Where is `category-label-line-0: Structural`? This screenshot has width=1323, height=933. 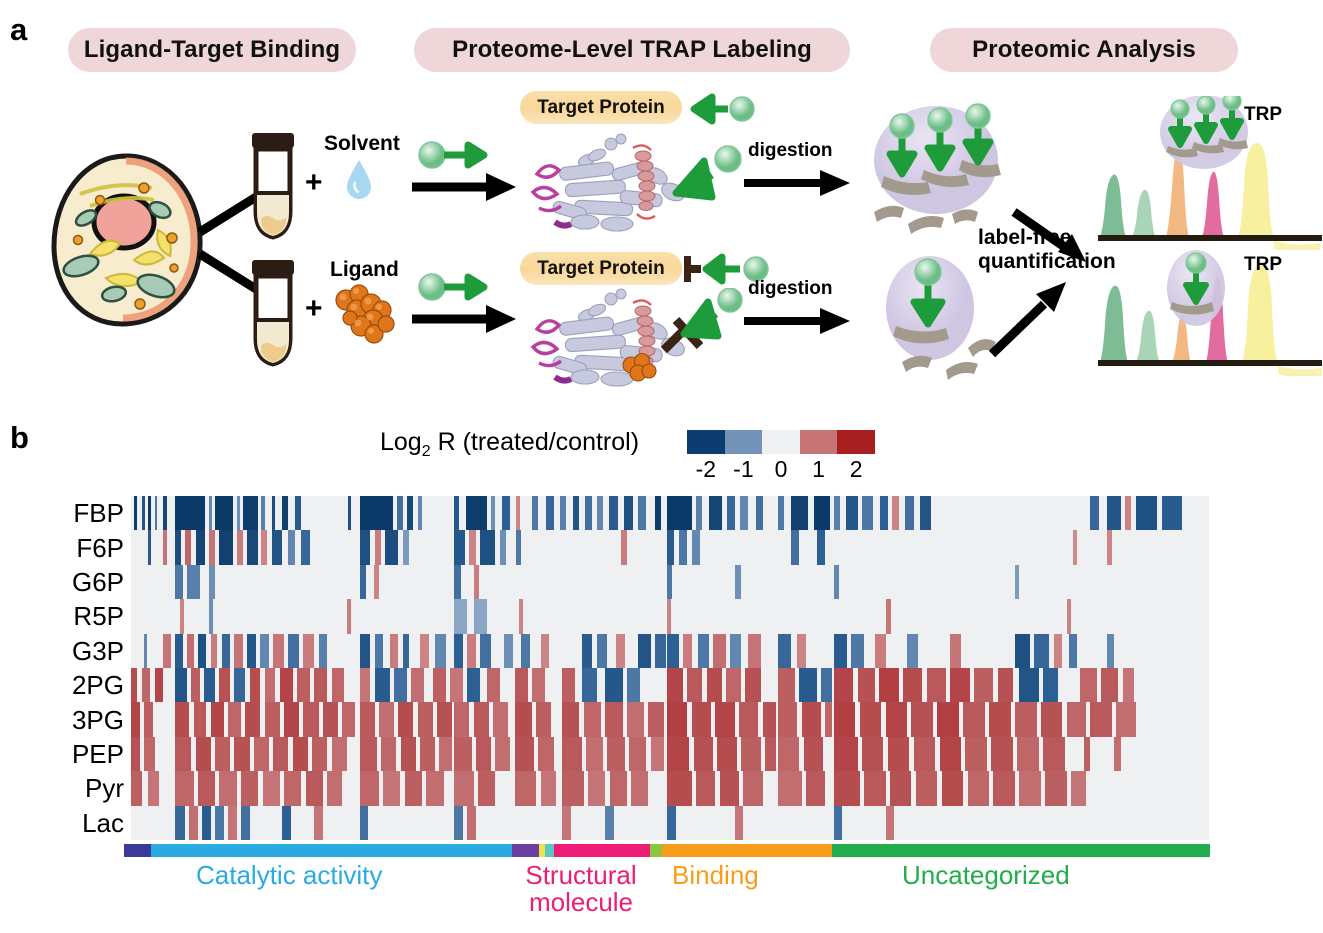 category-label-line-0: Structural is located at coordinates (581, 875).